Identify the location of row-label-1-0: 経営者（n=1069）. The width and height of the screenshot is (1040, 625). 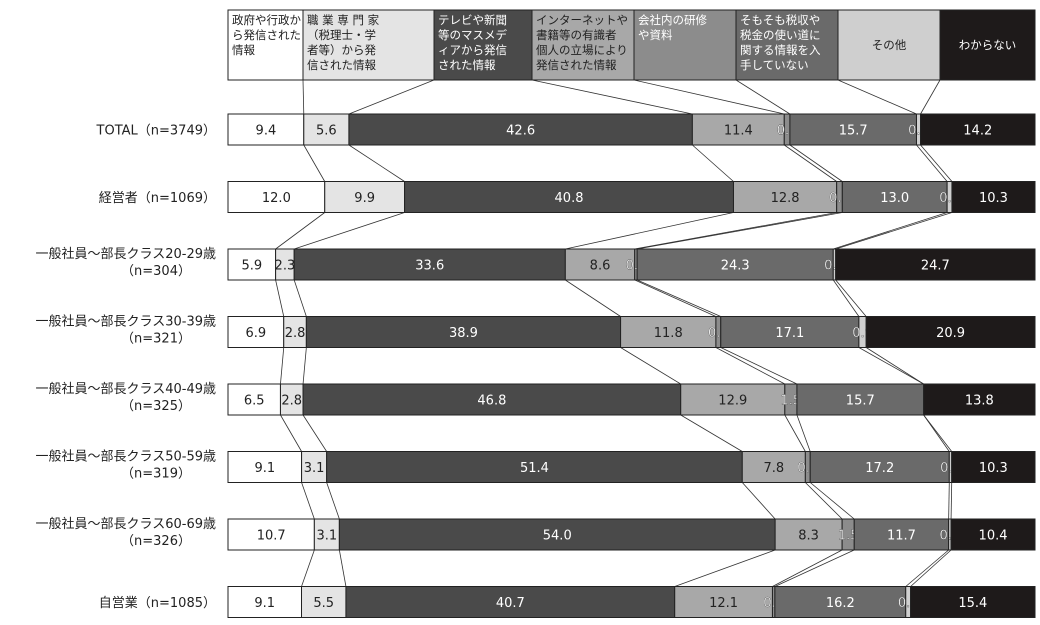
(157, 198).